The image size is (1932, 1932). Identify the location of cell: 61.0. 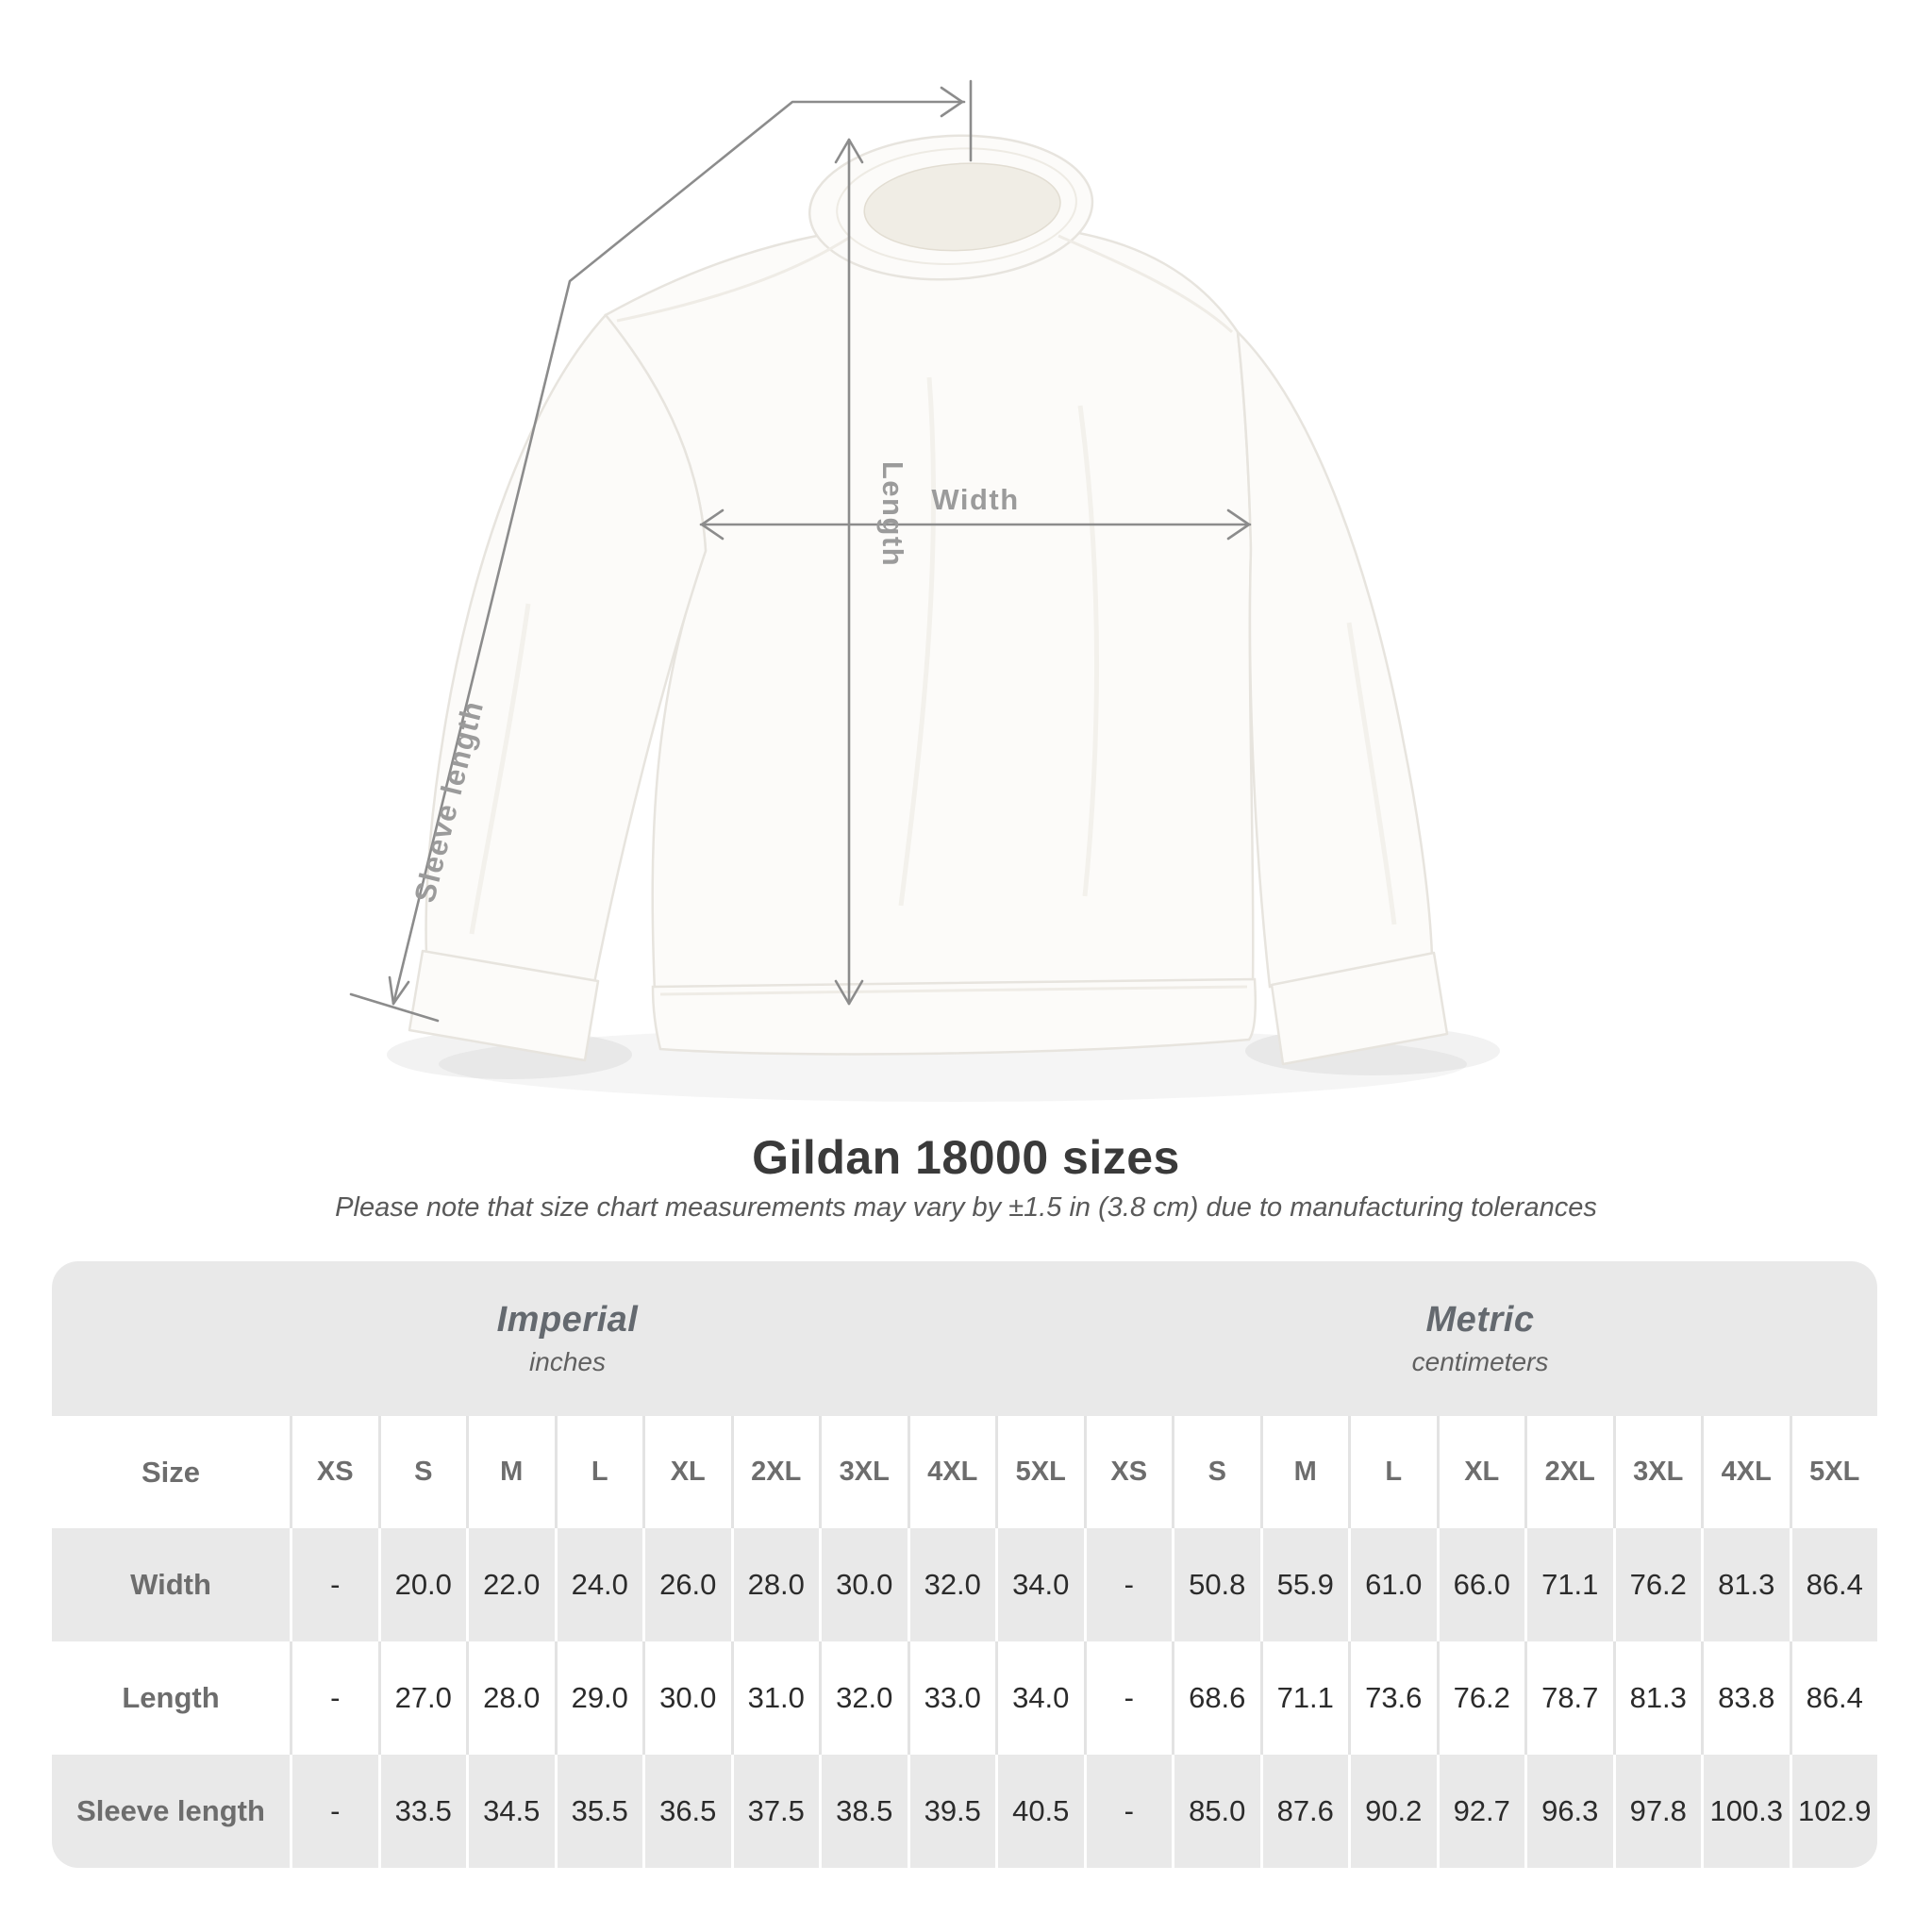
(1393, 1584).